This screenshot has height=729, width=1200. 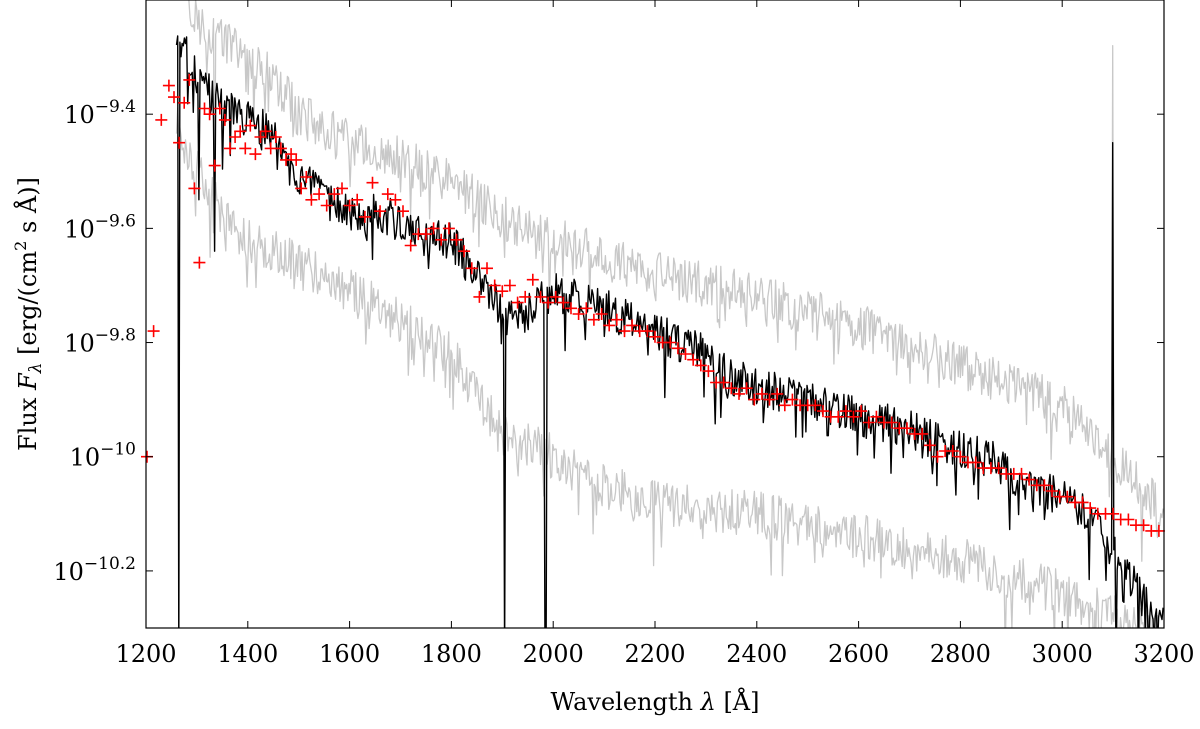 What do you see at coordinates (1163, 654) in the screenshot?
I see `x-tick-label: 3200` at bounding box center [1163, 654].